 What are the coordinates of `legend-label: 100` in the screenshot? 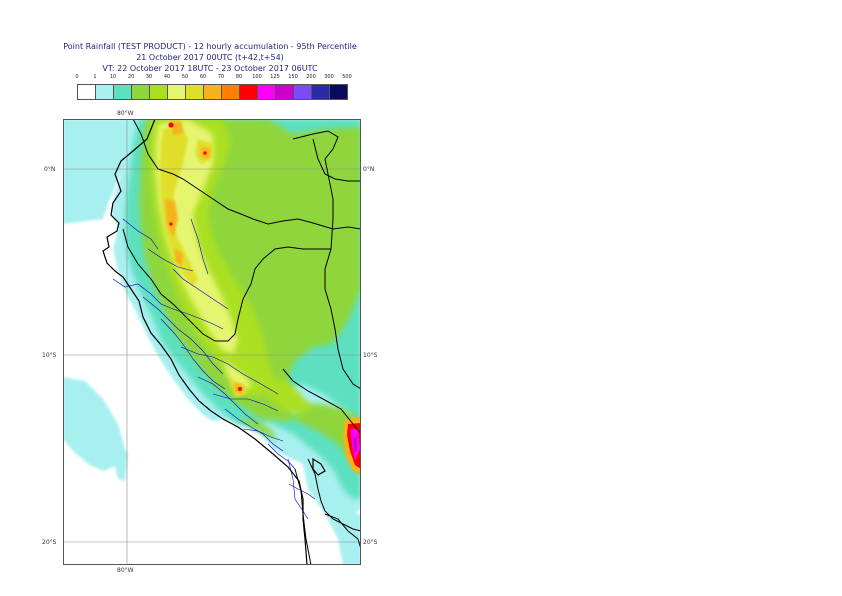 It's located at (257, 77).